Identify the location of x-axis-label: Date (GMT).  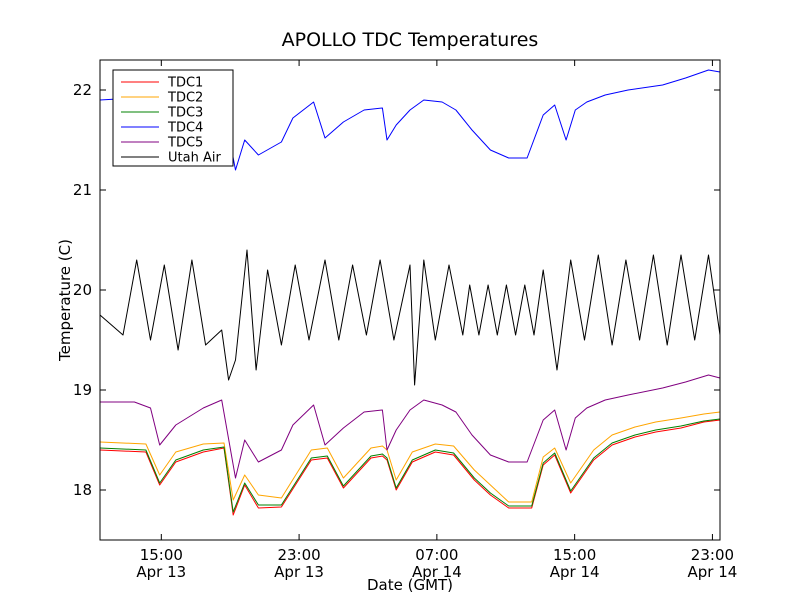
(410, 585).